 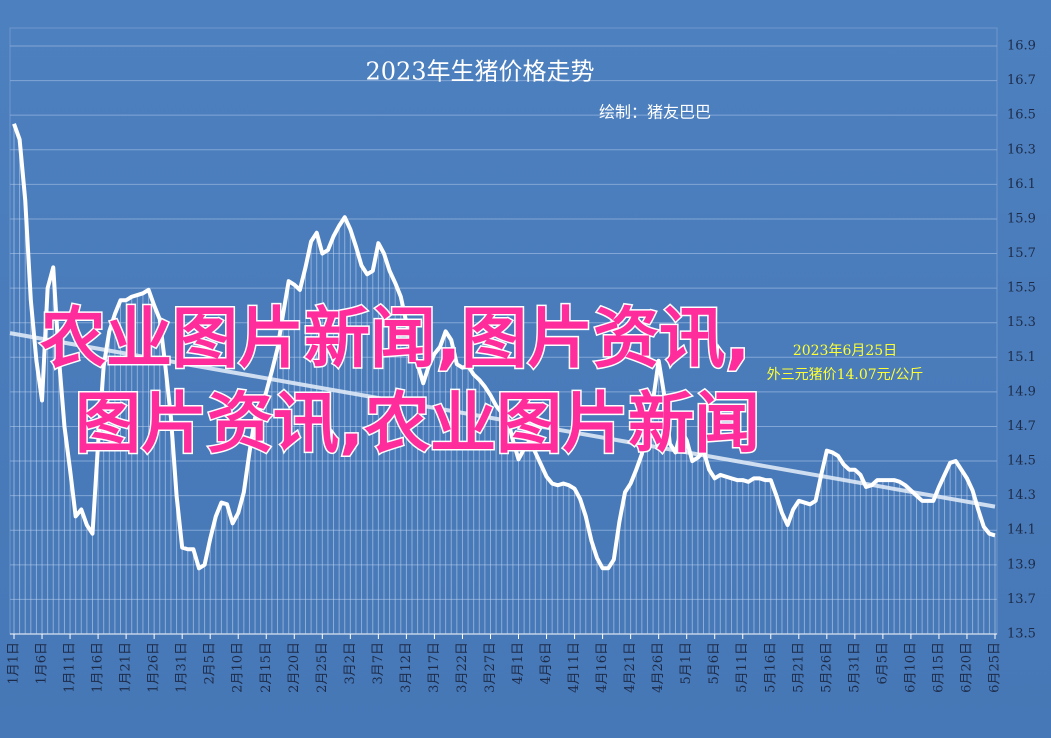 What do you see at coordinates (378, 663) in the screenshot?
I see `x-tick-label: 3月7日` at bounding box center [378, 663].